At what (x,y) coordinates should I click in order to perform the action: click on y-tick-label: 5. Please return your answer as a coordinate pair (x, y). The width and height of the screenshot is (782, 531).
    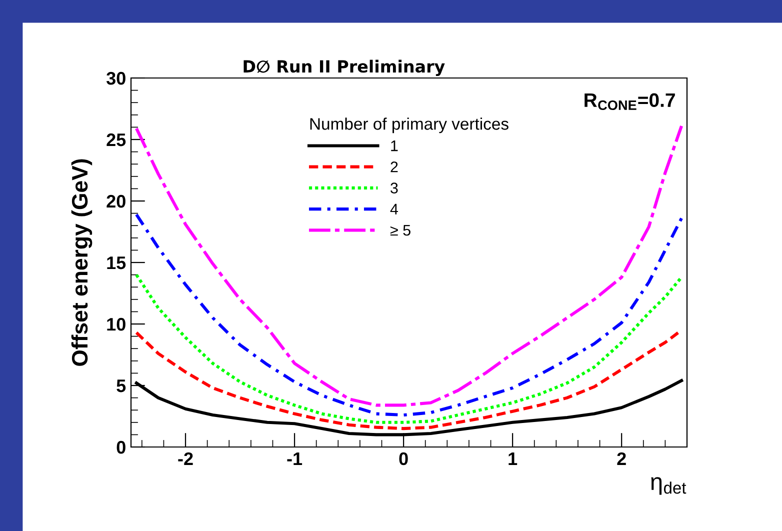
    Looking at the image, I should click on (121, 386).